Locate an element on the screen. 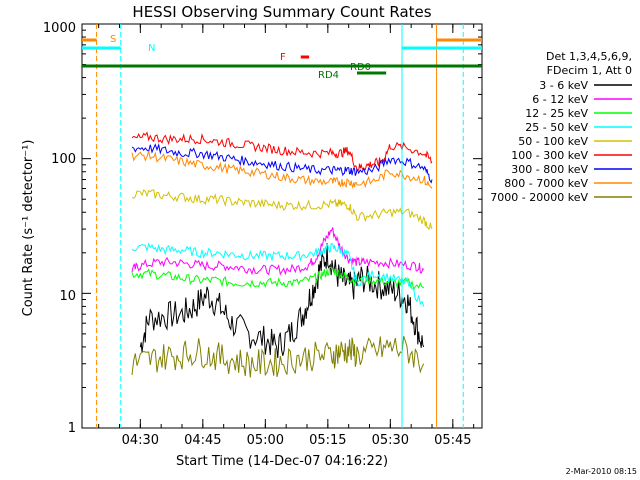 This screenshot has width=640, height=480. annotation-rd0: RD0 is located at coordinates (360, 67).